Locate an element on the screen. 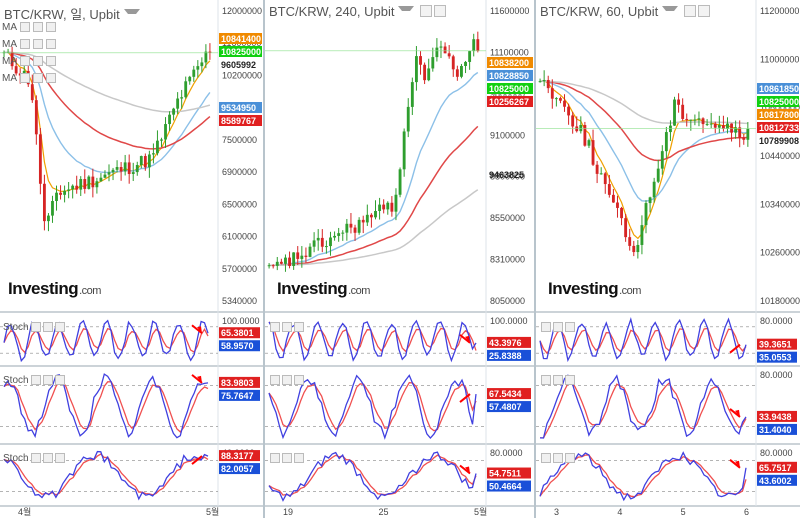  x-axis-label: 25 is located at coordinates (384, 512).